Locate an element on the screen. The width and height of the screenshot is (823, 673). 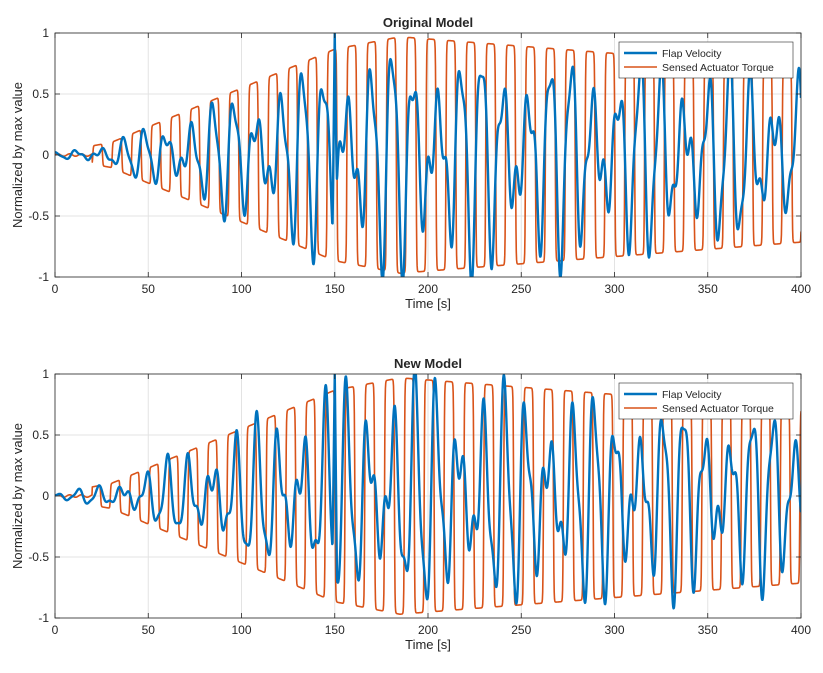
chart-title: New Model is located at coordinates (428, 363).